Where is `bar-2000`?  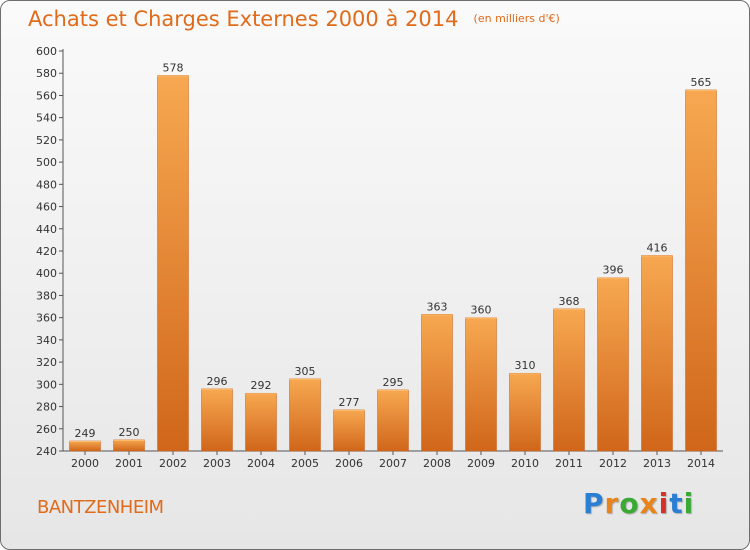
bar-2000 is located at coordinates (85, 446).